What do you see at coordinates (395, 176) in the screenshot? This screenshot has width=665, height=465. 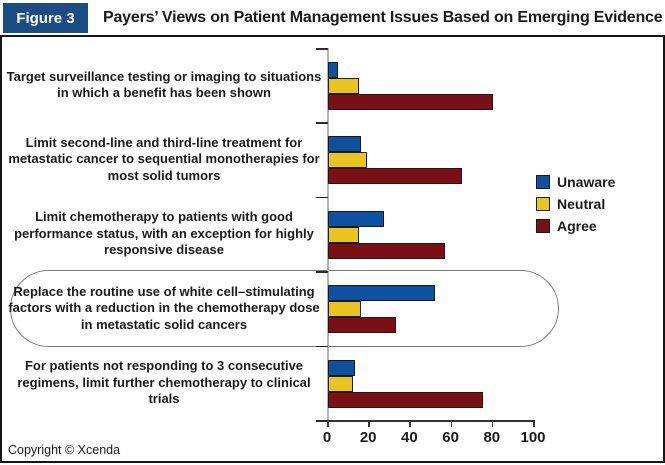 I see `bar-agree-cat2` at bounding box center [395, 176].